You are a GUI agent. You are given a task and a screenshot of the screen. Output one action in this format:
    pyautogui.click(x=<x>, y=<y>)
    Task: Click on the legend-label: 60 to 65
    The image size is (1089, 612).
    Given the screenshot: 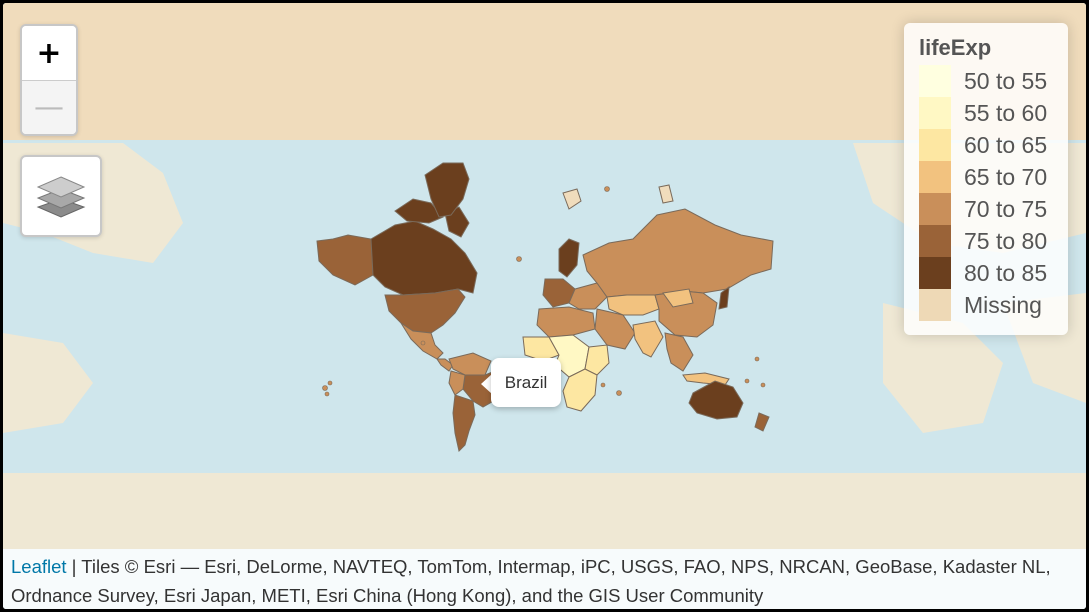 What is the action you would take?
    pyautogui.click(x=1006, y=144)
    